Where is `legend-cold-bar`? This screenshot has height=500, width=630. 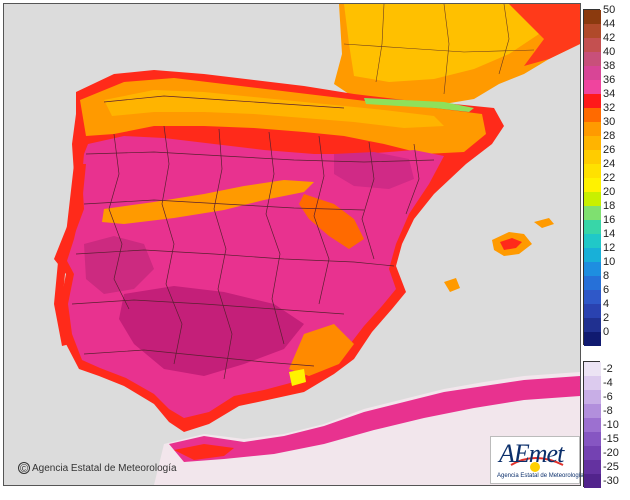 legend-cold-bar is located at coordinates (592, 424).